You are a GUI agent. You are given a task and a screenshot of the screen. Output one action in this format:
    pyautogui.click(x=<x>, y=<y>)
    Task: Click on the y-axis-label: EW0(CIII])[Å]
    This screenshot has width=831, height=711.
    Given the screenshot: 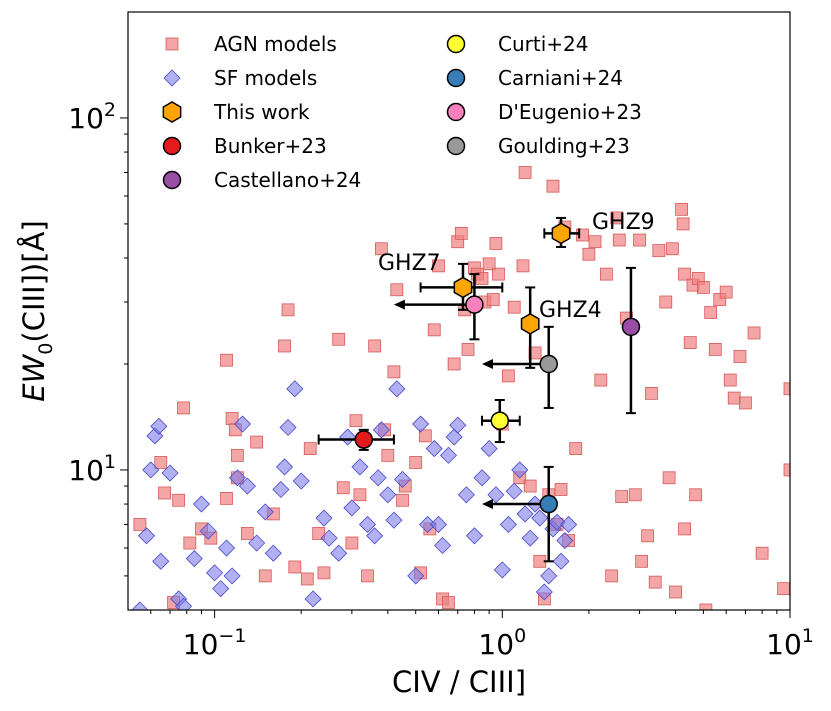 What is the action you would take?
    pyautogui.click(x=37, y=310)
    